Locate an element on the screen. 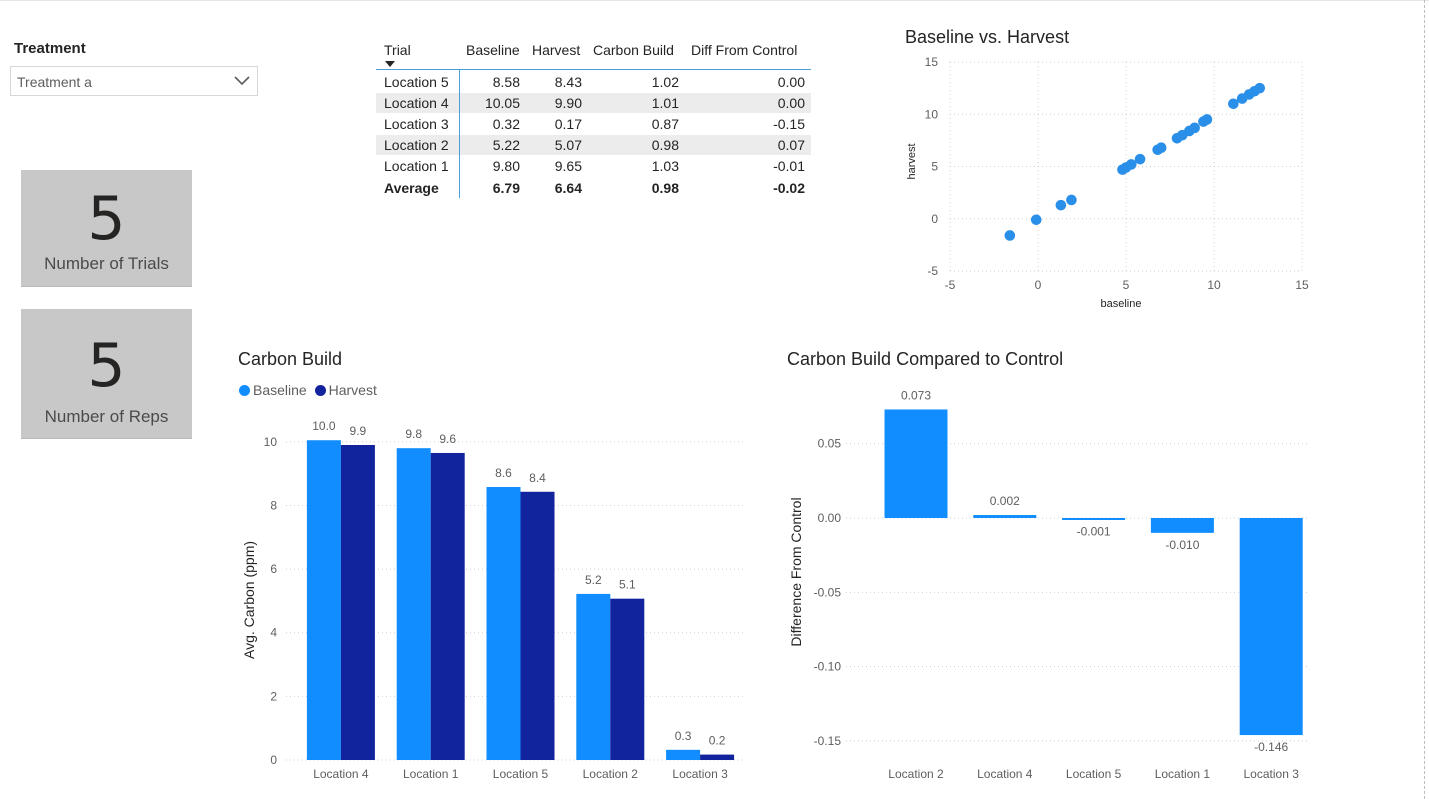 This screenshot has width=1429, height=799. control-y-tick-label: -0.15 is located at coordinates (828, 741).